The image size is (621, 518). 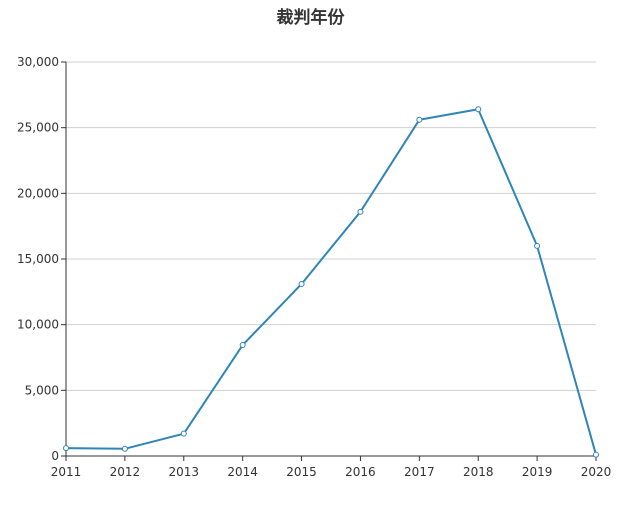 I want to click on y-tick-label: 15,000, so click(x=38, y=259).